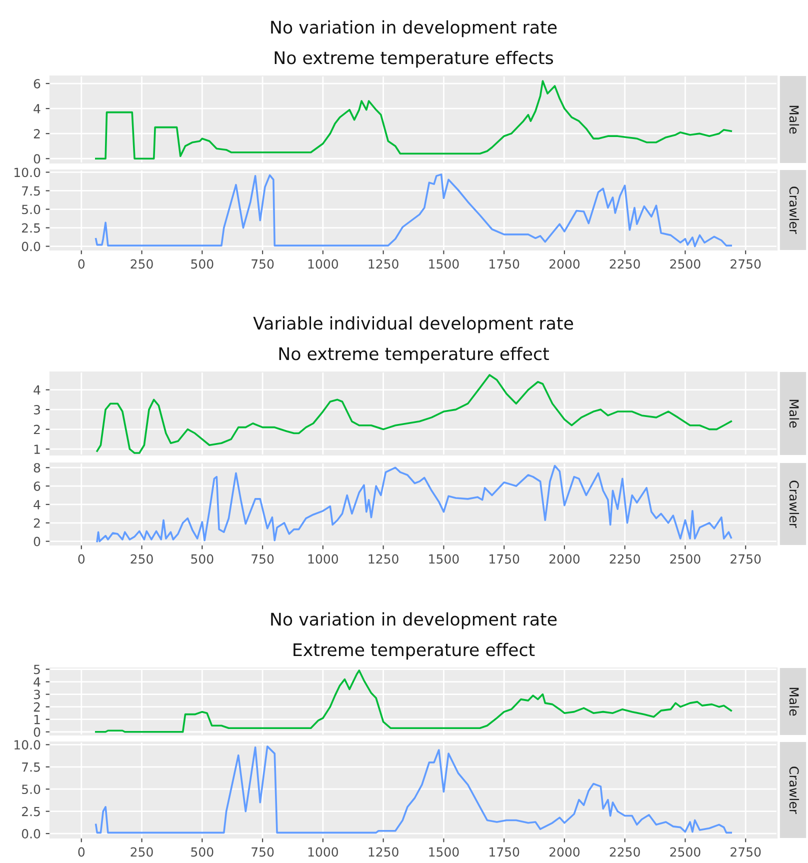  Describe the element at coordinates (414, 59) in the screenshot. I see `chart-subtitle: No extreme temperature effects` at that location.